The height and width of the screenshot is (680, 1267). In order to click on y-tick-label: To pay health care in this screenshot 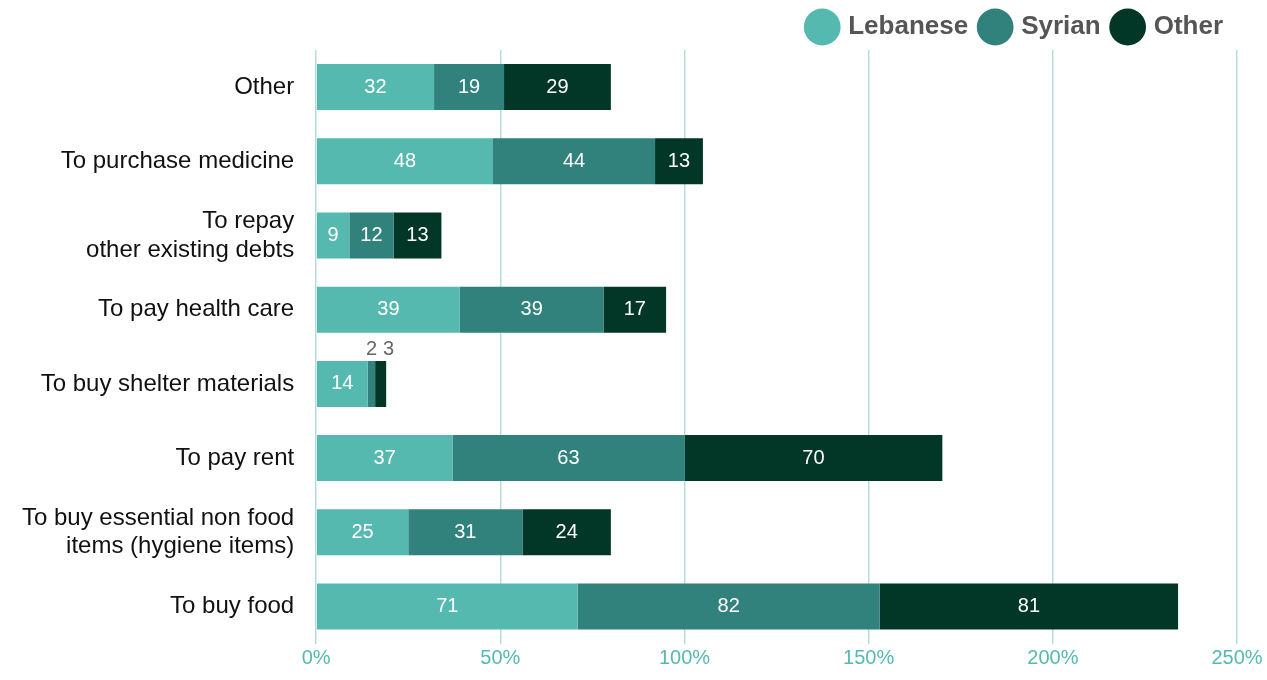, I will do `click(196, 308)`.